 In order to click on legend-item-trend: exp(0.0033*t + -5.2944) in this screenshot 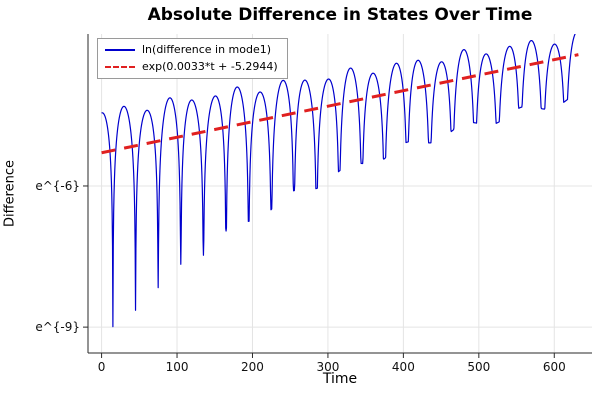, I will do `click(191, 66)`.